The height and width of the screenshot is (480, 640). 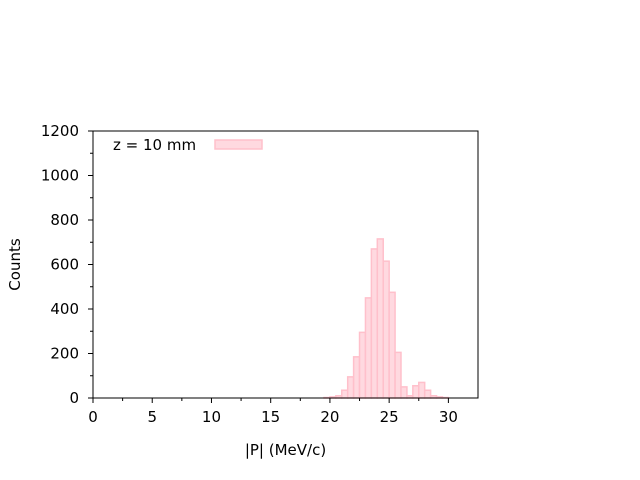 What do you see at coordinates (329, 417) in the screenshot?
I see `x-tick-label: 20` at bounding box center [329, 417].